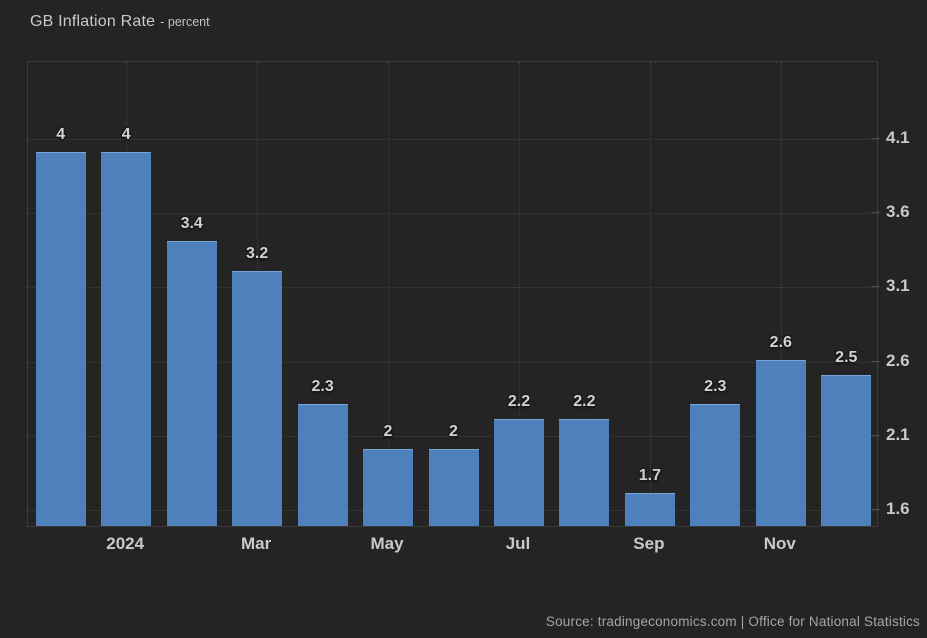 The height and width of the screenshot is (638, 927). What do you see at coordinates (846, 357) in the screenshot?
I see `bar-value-label: 2.5` at bounding box center [846, 357].